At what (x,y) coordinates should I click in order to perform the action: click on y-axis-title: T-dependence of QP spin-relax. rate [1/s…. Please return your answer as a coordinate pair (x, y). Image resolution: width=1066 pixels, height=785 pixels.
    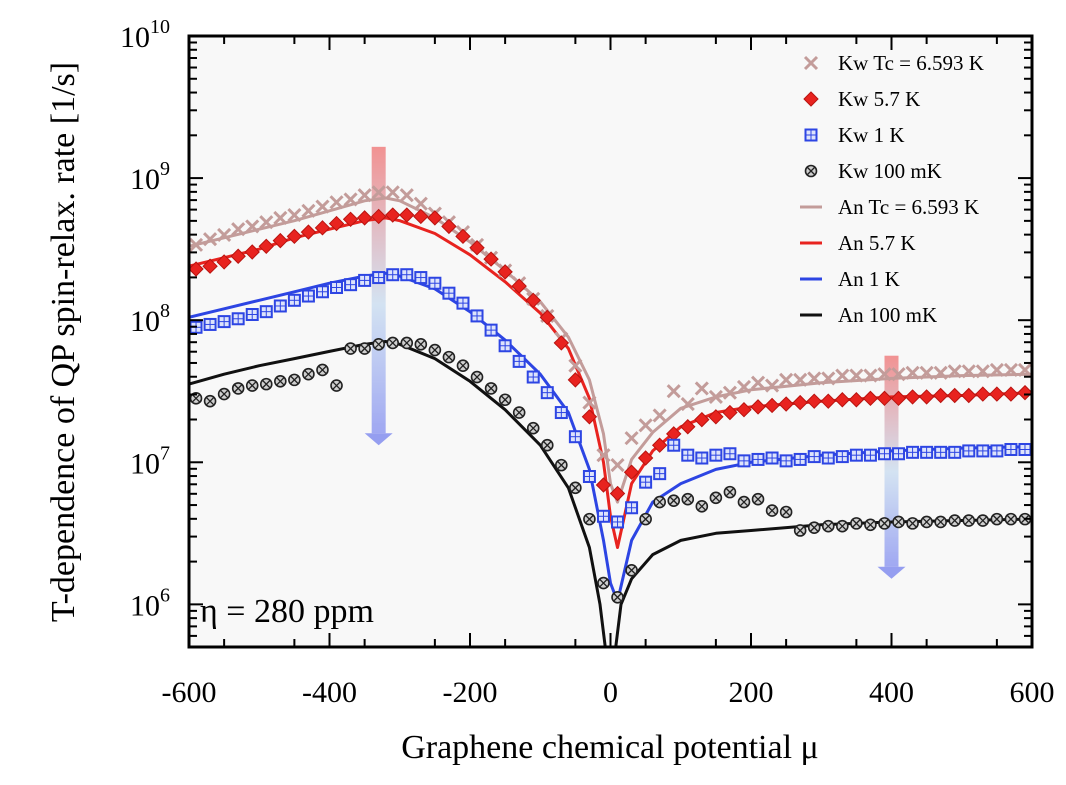
    Looking at the image, I should click on (63, 342).